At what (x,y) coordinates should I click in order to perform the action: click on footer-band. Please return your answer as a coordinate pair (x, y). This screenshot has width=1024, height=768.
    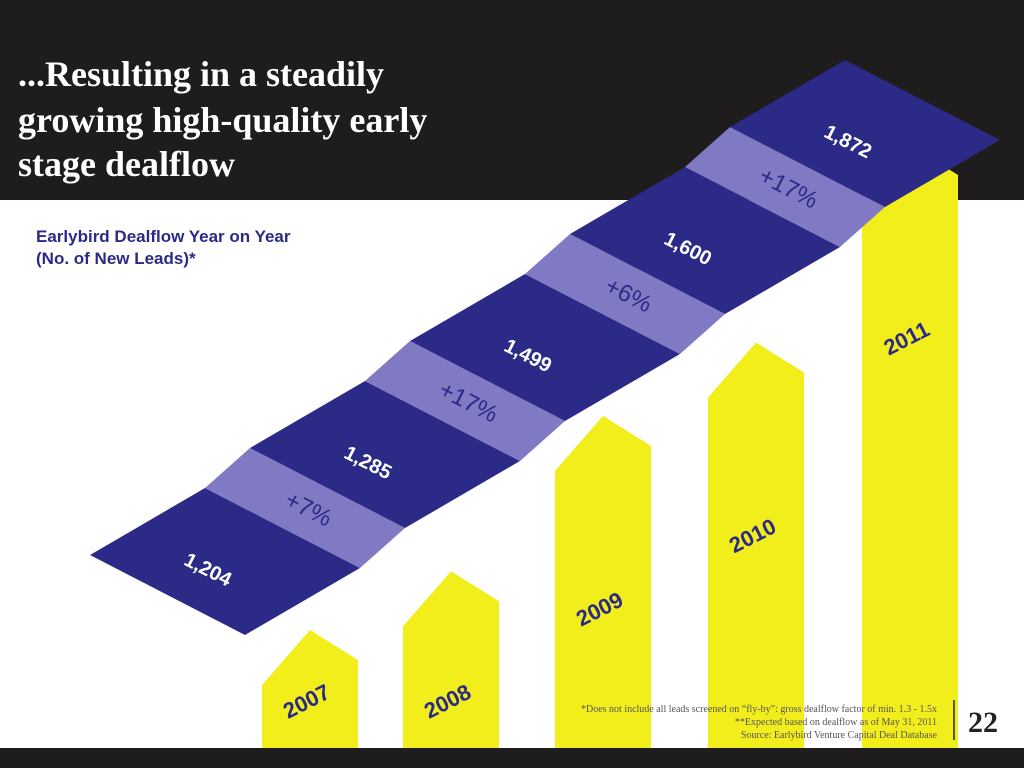
    Looking at the image, I should click on (512, 758).